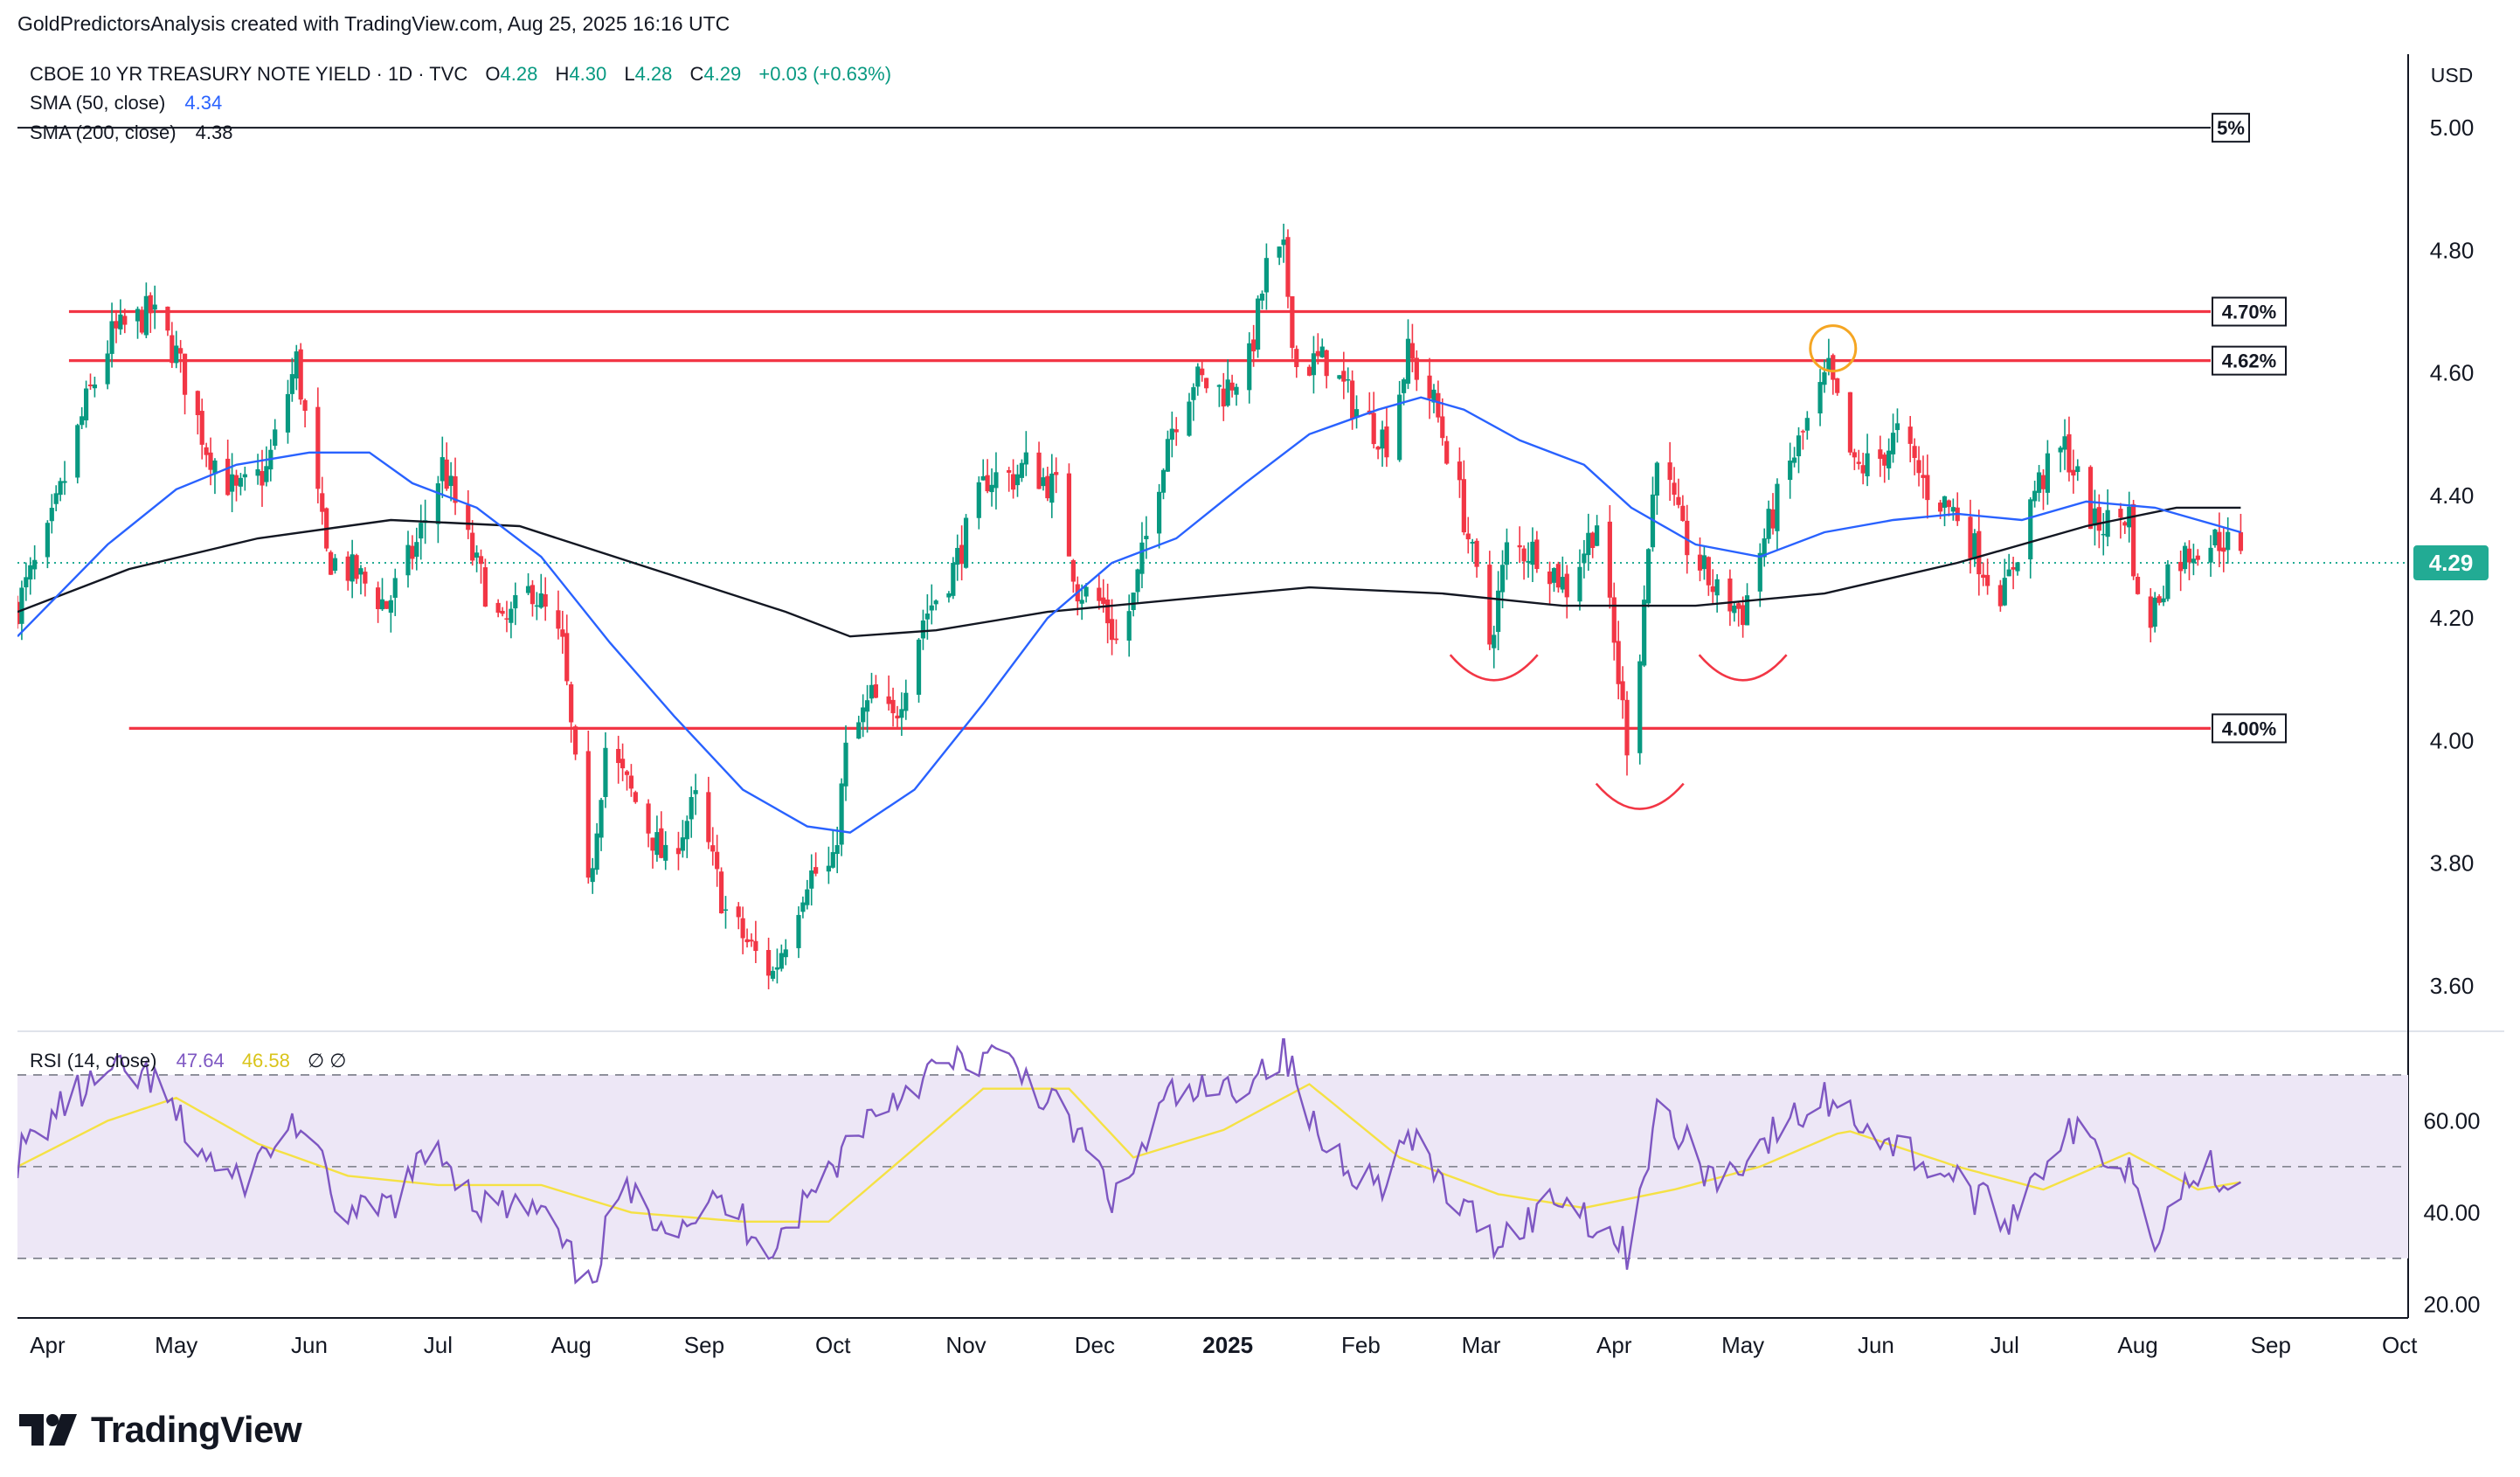  What do you see at coordinates (2249, 311) in the screenshot?
I see `level-label-box: 4.70%` at bounding box center [2249, 311].